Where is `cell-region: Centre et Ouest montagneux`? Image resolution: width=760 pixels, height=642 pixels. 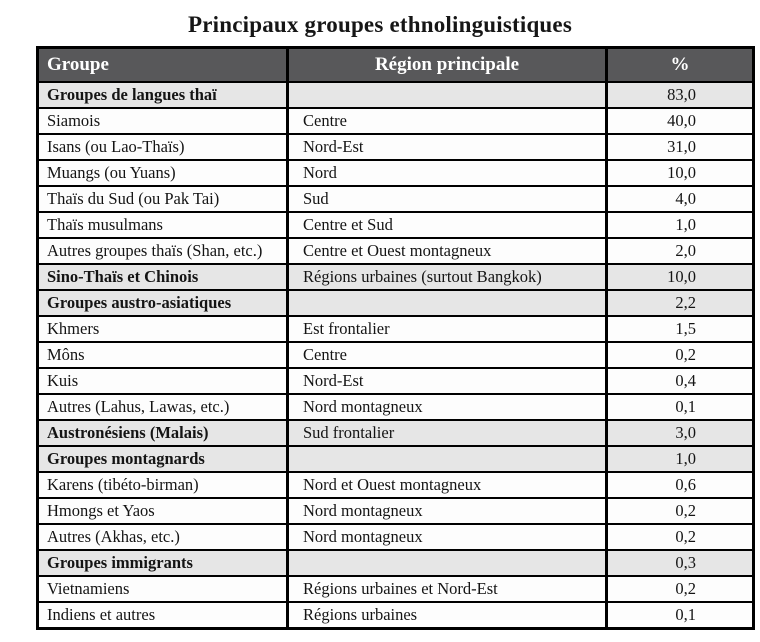 cell-region: Centre et Ouest montagneux is located at coordinates (445, 250).